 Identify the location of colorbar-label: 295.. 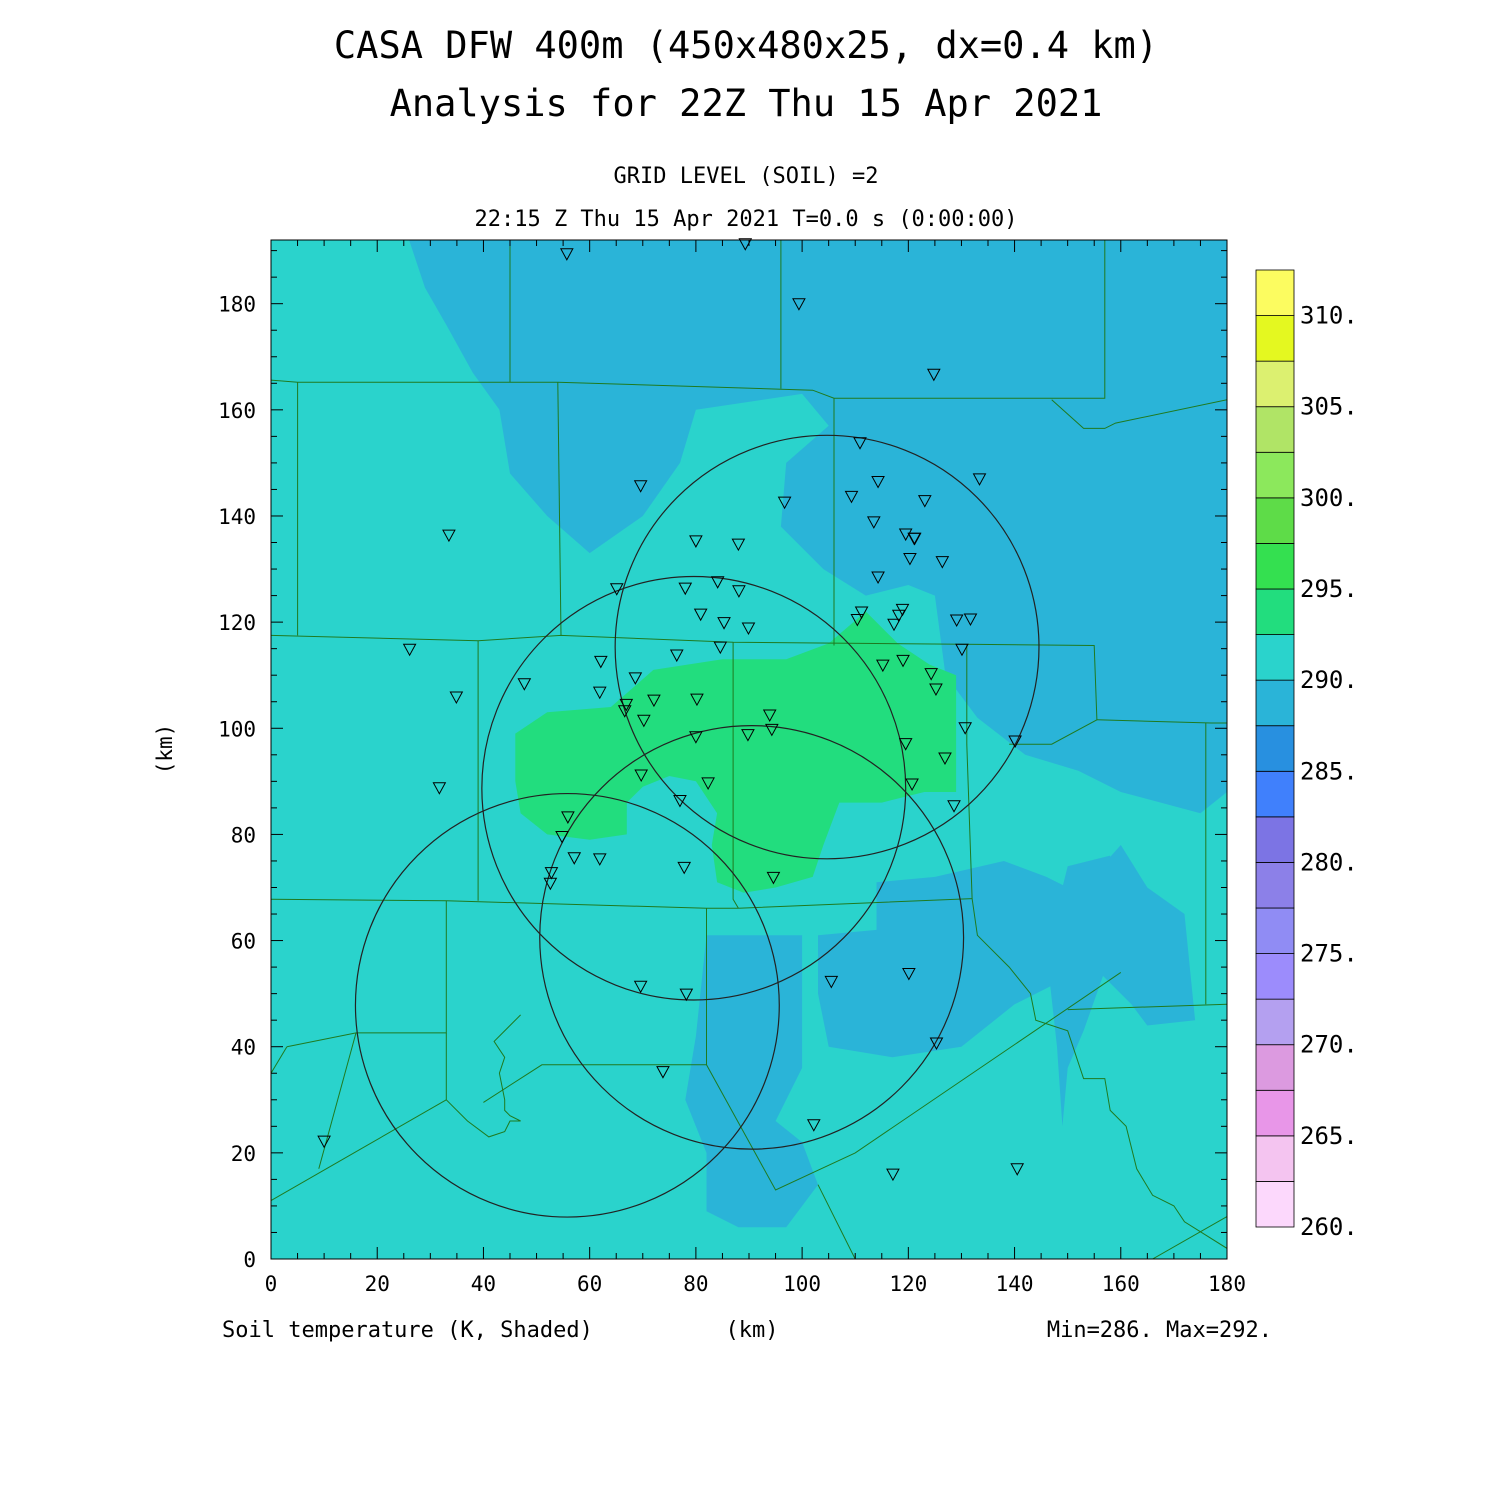
(1329, 589).